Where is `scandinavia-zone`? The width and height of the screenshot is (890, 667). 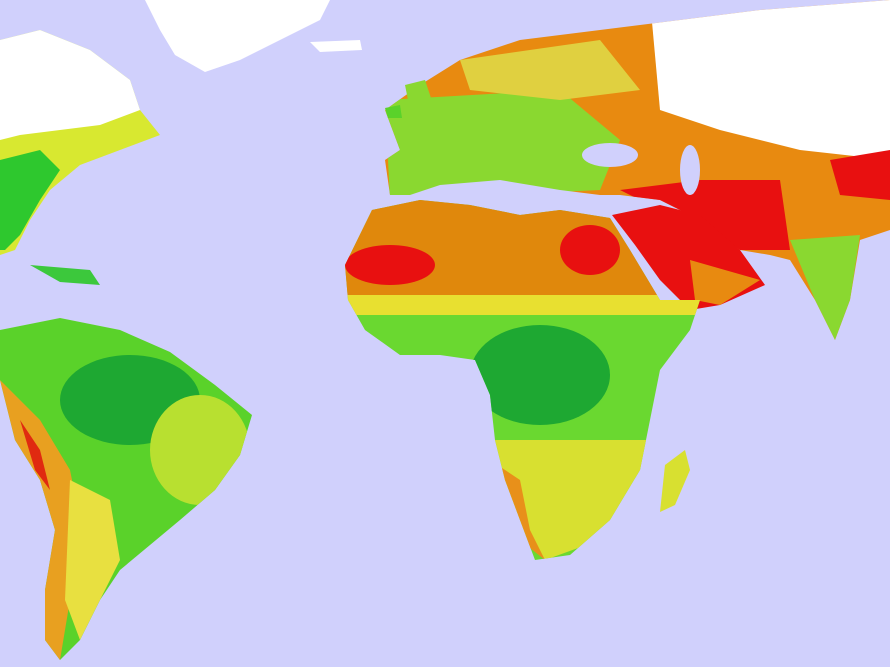
scandinavia-zone is located at coordinates (550, 70).